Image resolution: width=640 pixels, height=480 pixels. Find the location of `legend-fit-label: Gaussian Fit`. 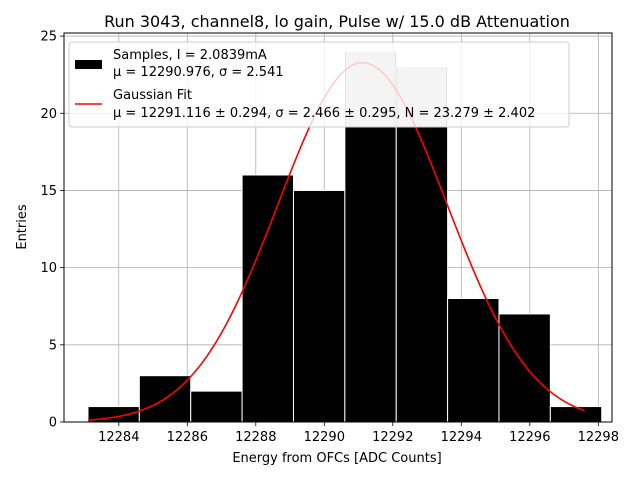

legend-fit-label: Gaussian Fit is located at coordinates (152, 95).